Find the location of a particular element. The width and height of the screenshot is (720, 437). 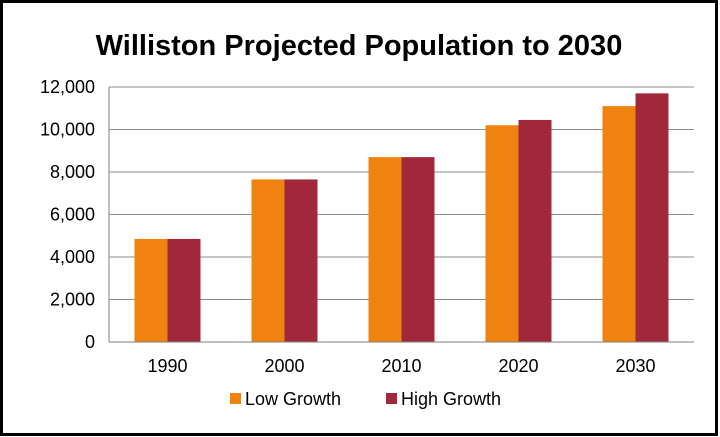

legend-label: Low Growth is located at coordinates (293, 399).